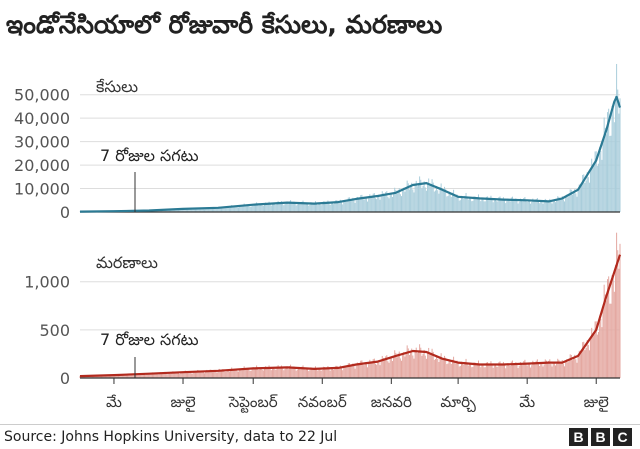 This screenshot has height=449, width=640. Describe the element at coordinates (578, 437) in the screenshot. I see `bbc-logo-letter: B` at that location.